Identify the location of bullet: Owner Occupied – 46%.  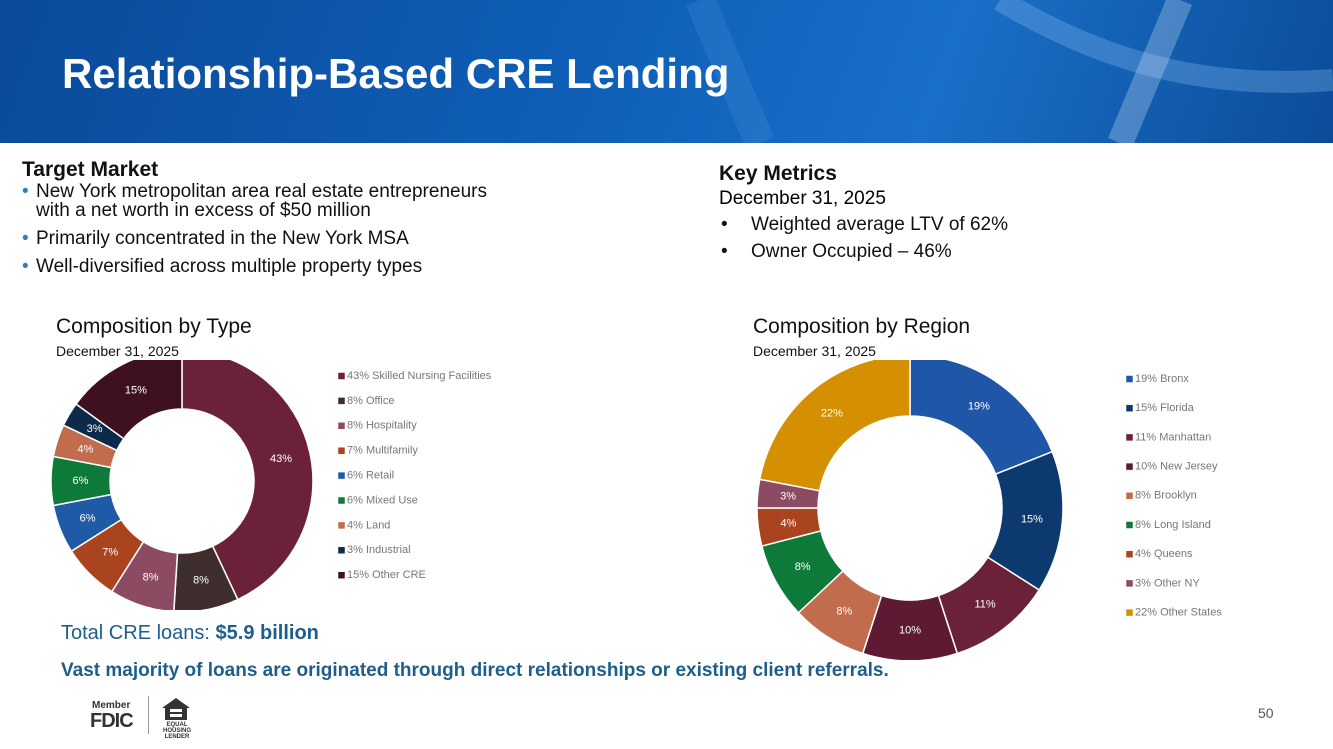
(863, 251).